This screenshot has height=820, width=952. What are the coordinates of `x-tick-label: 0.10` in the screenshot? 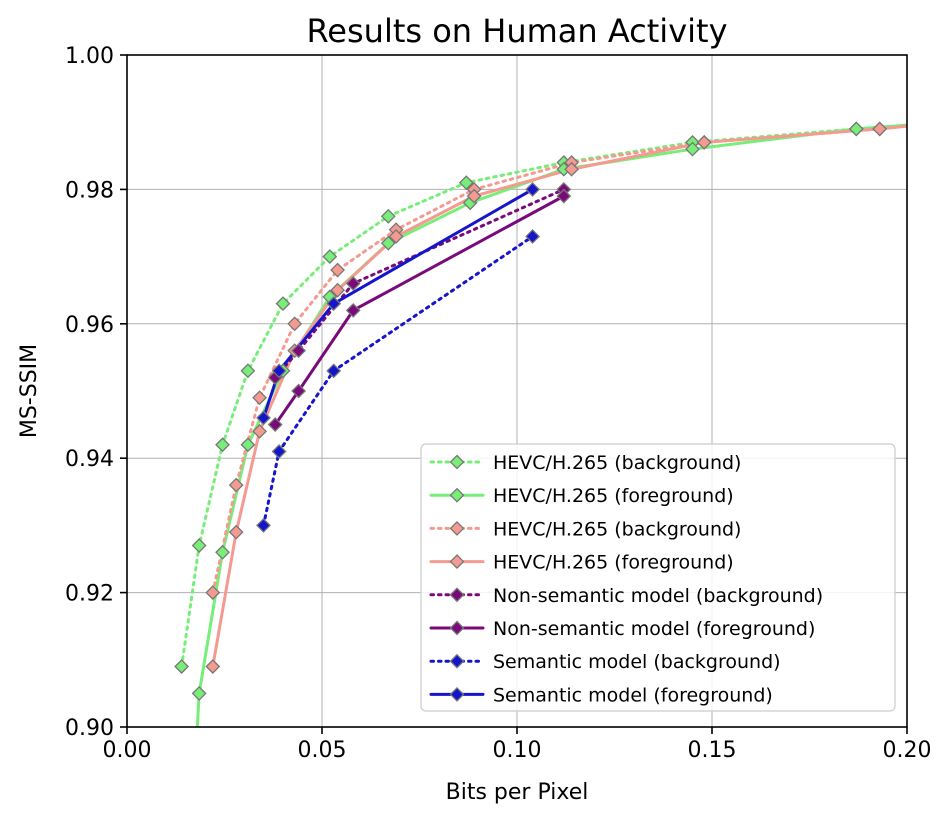 It's located at (517, 750).